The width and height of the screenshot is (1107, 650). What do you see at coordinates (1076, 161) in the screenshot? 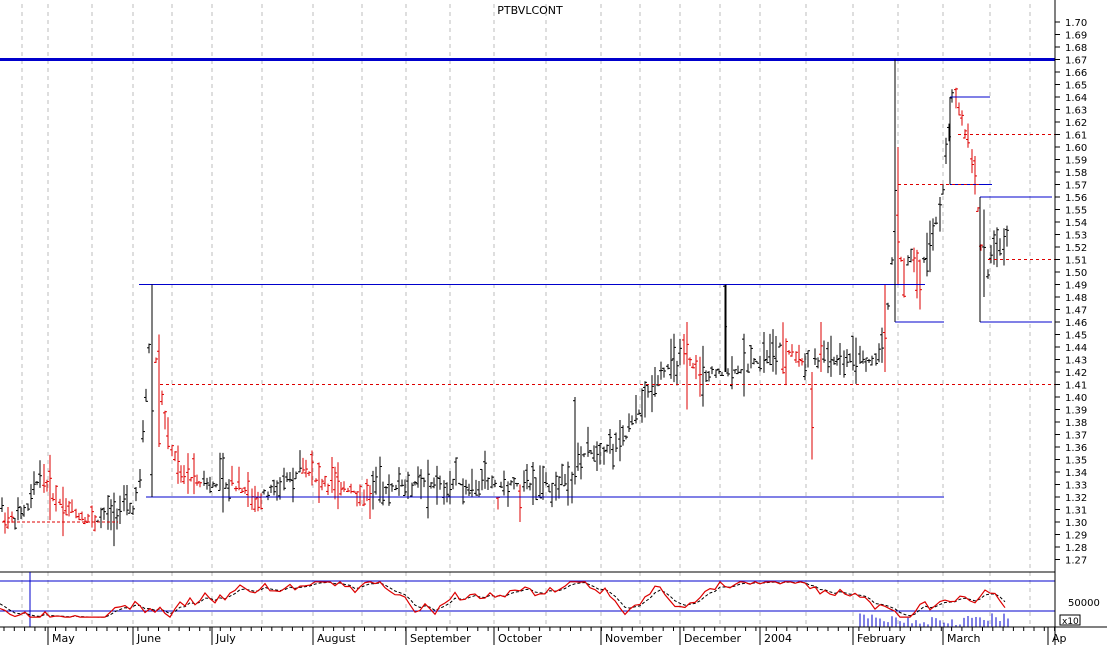
I see `y-tick-label: 1.59` at bounding box center [1076, 161].